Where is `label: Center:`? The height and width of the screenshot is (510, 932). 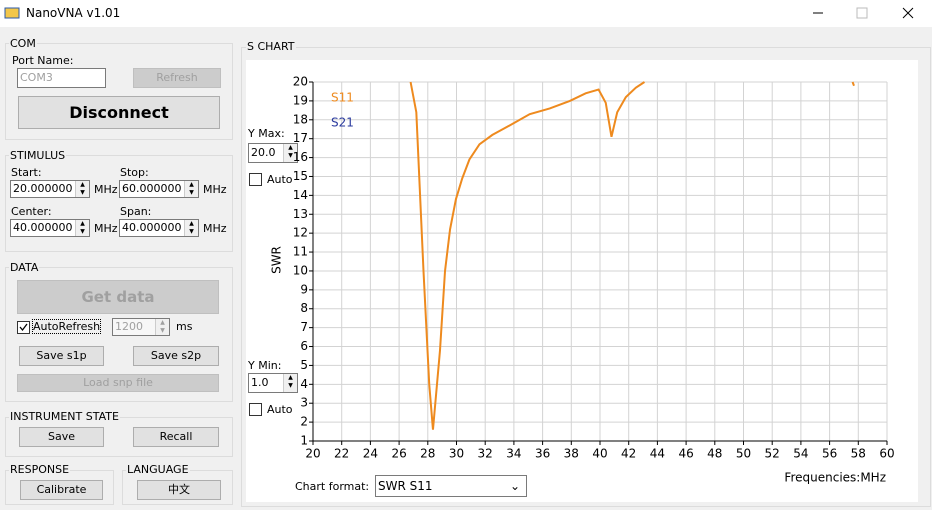 label: Center: is located at coordinates (31, 211).